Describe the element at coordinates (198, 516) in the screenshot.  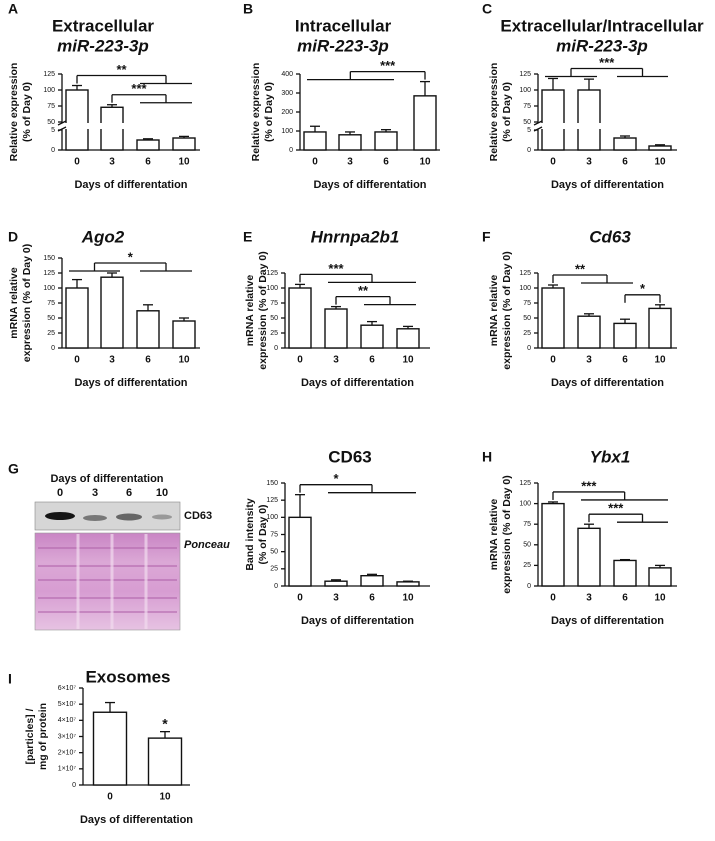
I see `band-label: CD63` at that location.